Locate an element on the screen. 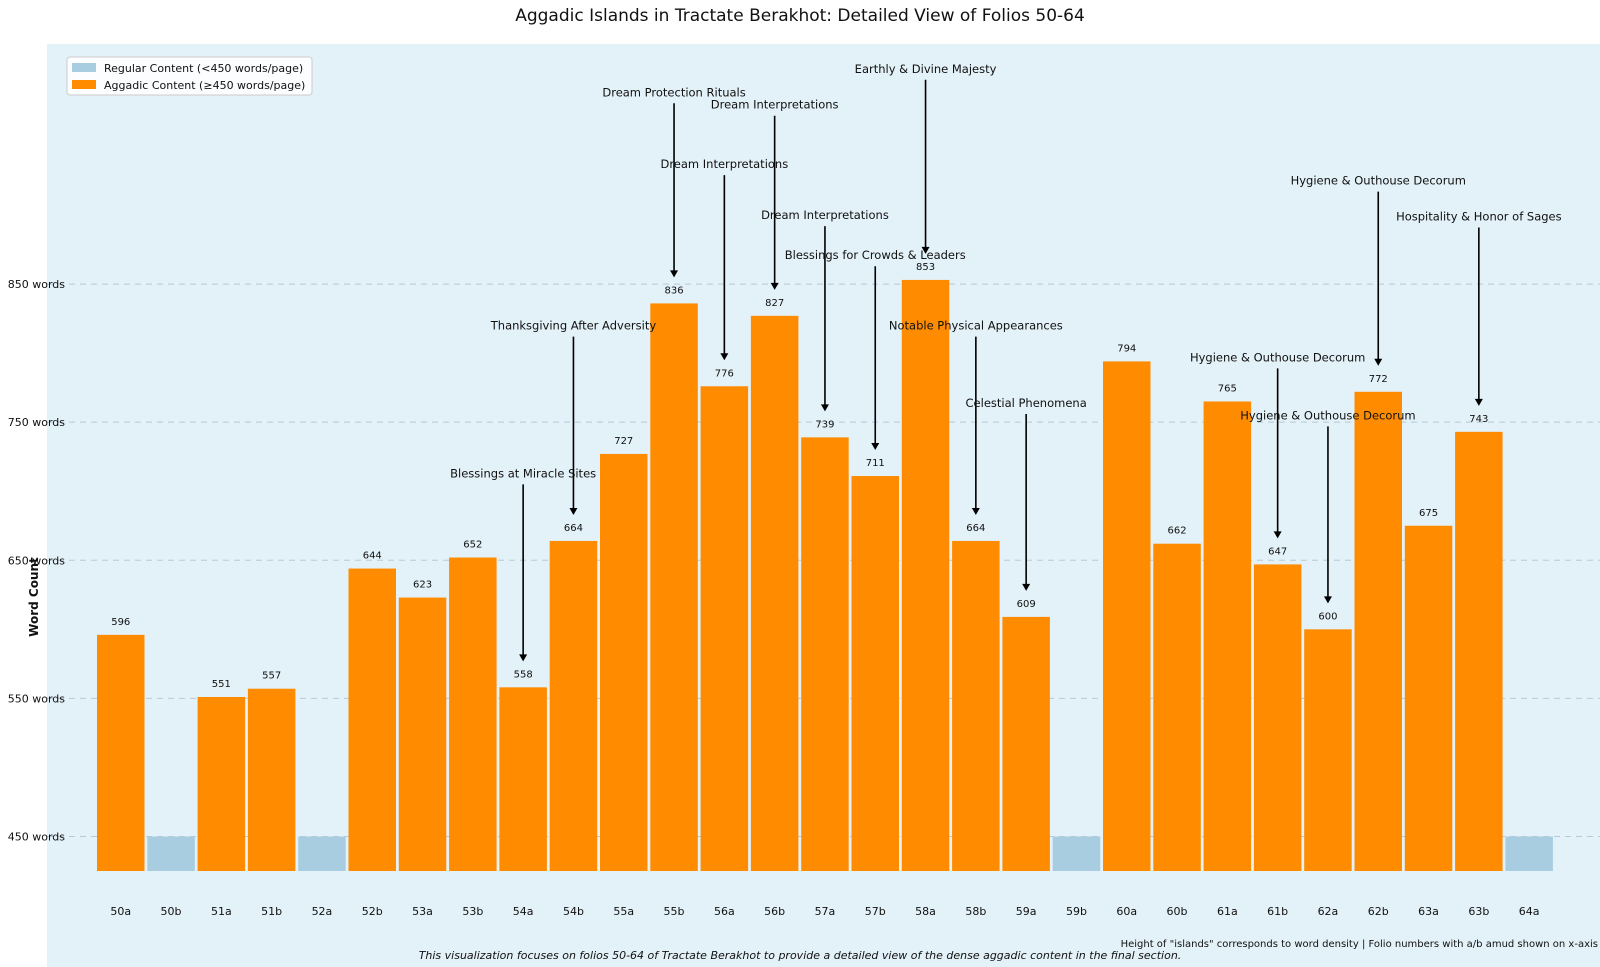 Image resolution: width=1600 pixels, height=967 pixels. x-tick-label-50b: 50b is located at coordinates (171, 911).